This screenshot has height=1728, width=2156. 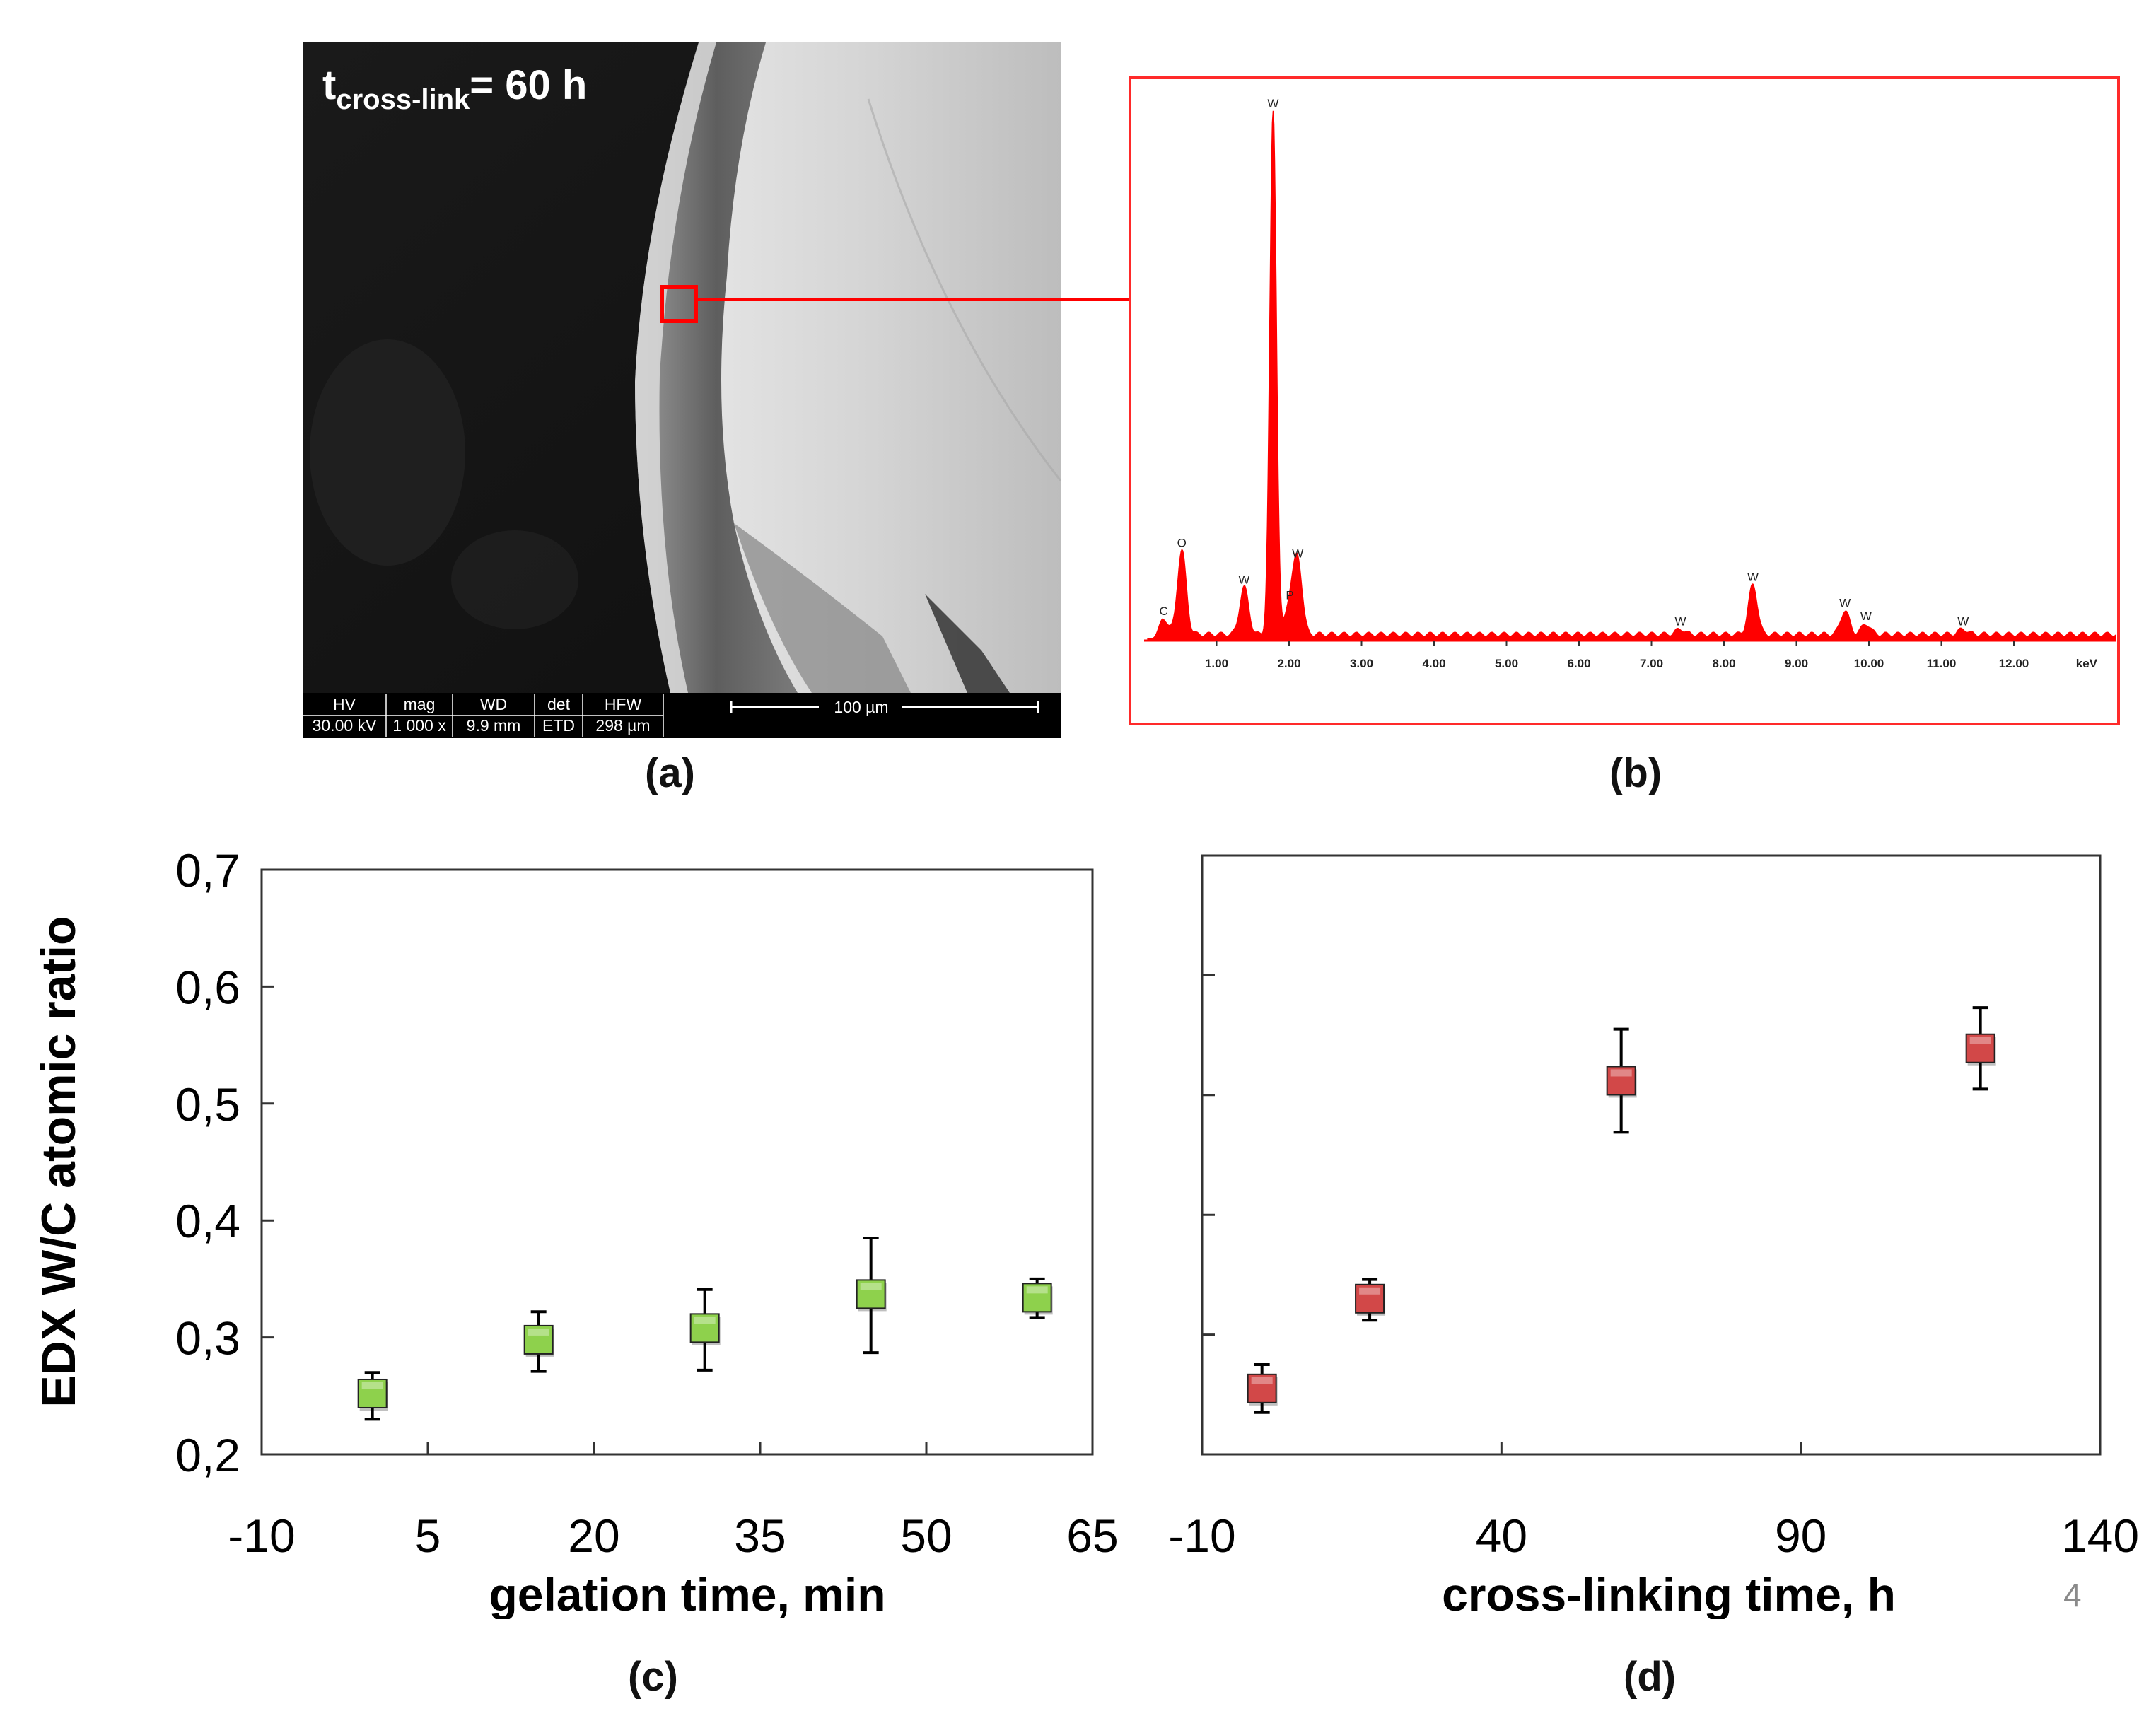 I want to click on chart-c-plot-area, so click(x=677, y=1162).